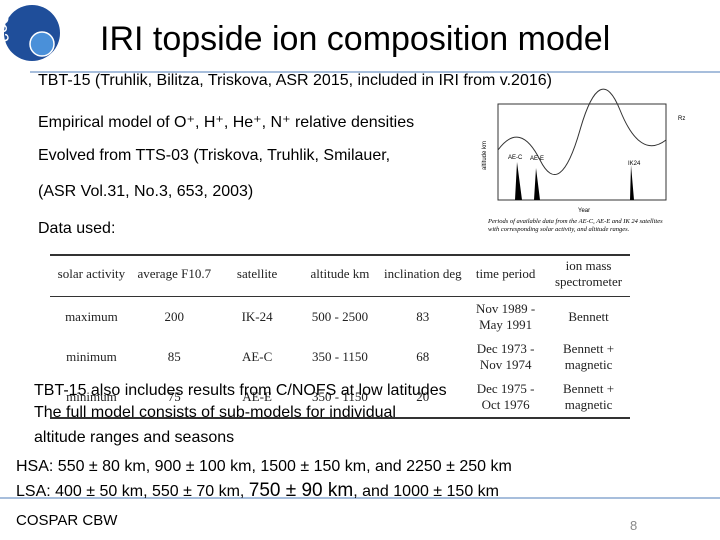 The height and width of the screenshot is (540, 720). I want to click on fig-label: AE-C, so click(515, 158).